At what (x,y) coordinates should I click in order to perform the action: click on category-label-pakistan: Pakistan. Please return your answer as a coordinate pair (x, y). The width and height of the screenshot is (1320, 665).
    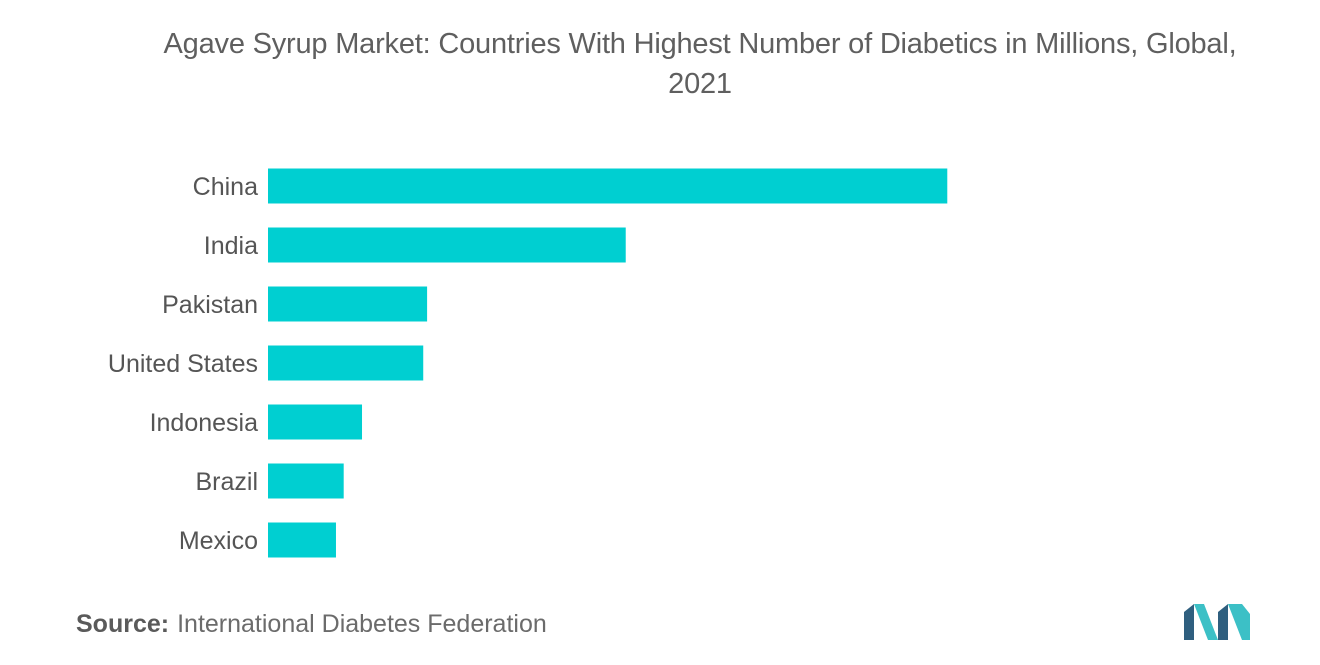
    Looking at the image, I should click on (210, 305).